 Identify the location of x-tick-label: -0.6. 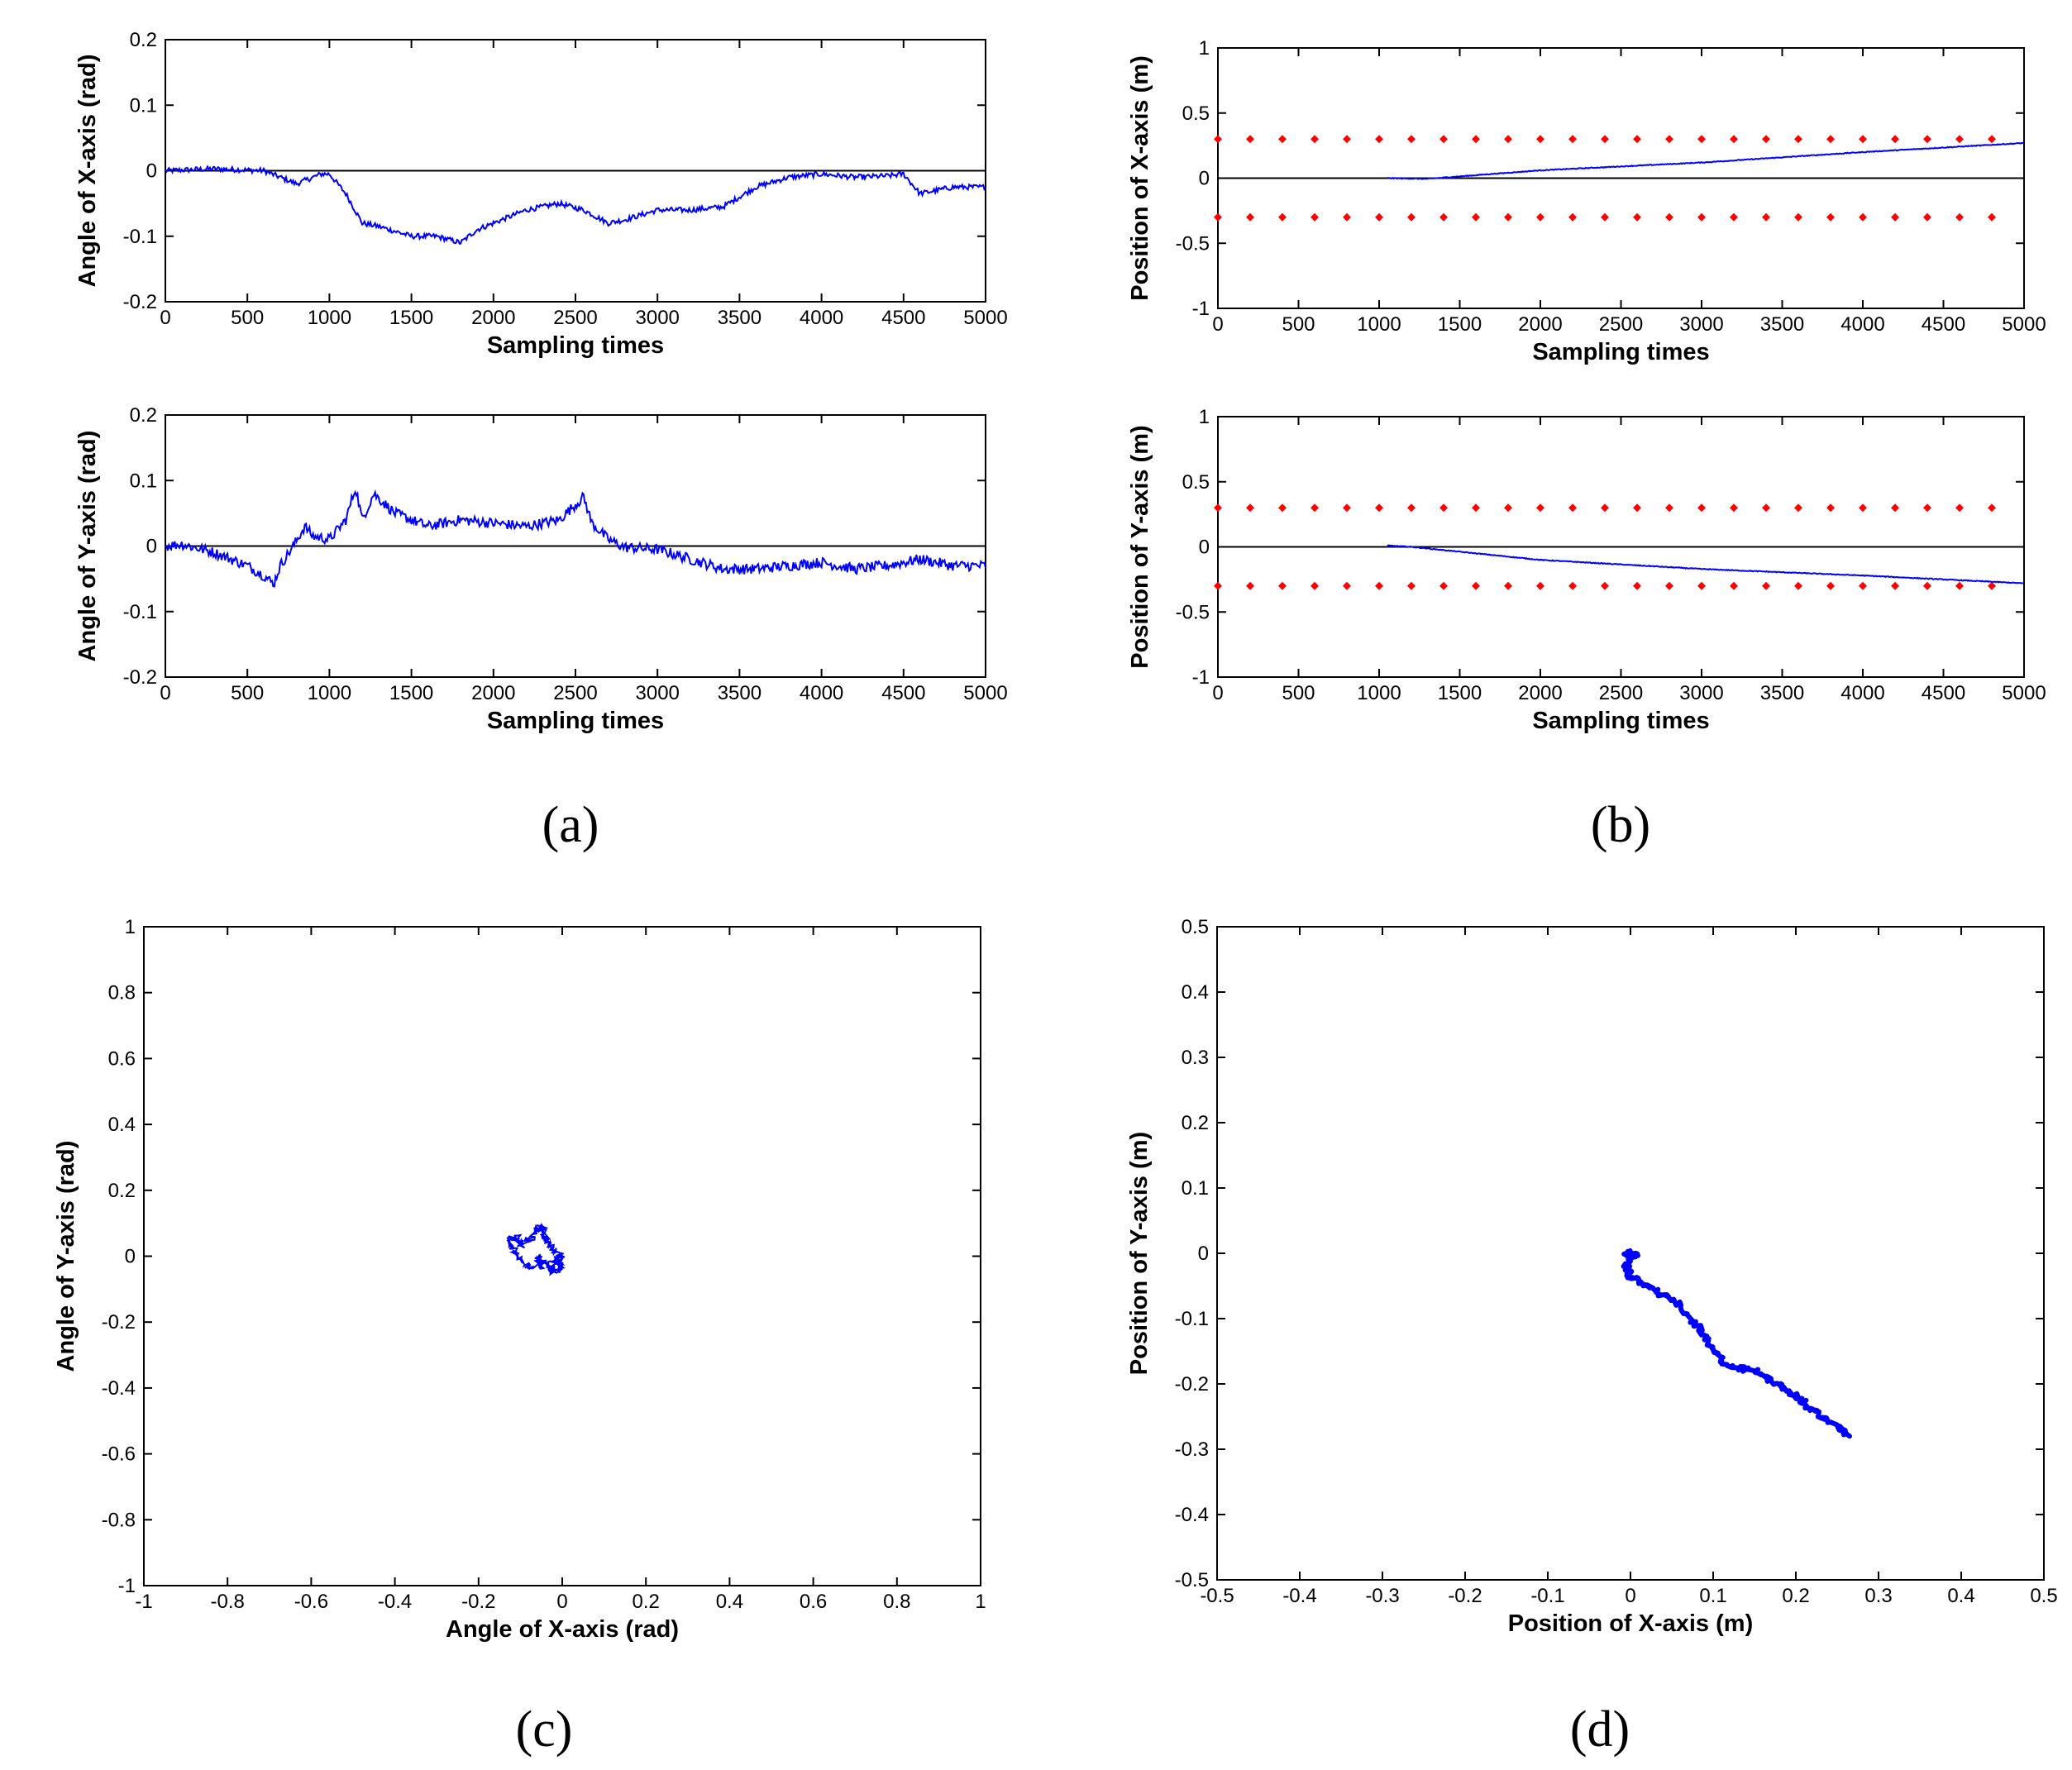
(311, 1602).